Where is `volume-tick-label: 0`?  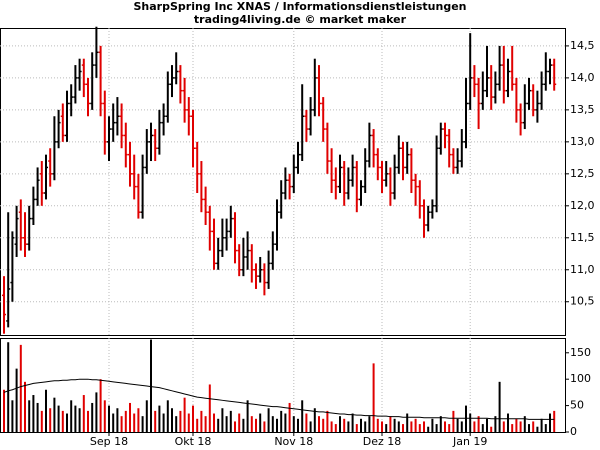 volume-tick-label: 0 is located at coordinates (573, 431).